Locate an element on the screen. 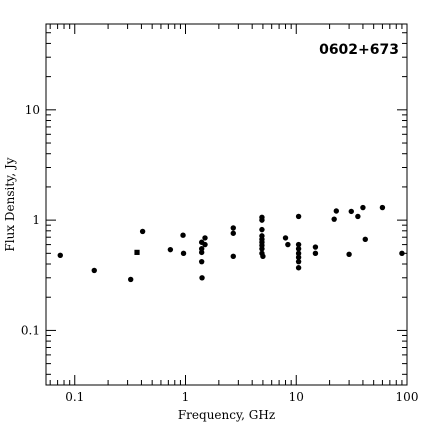  y-axis-label: Flux Density, Jy is located at coordinates (10, 204).